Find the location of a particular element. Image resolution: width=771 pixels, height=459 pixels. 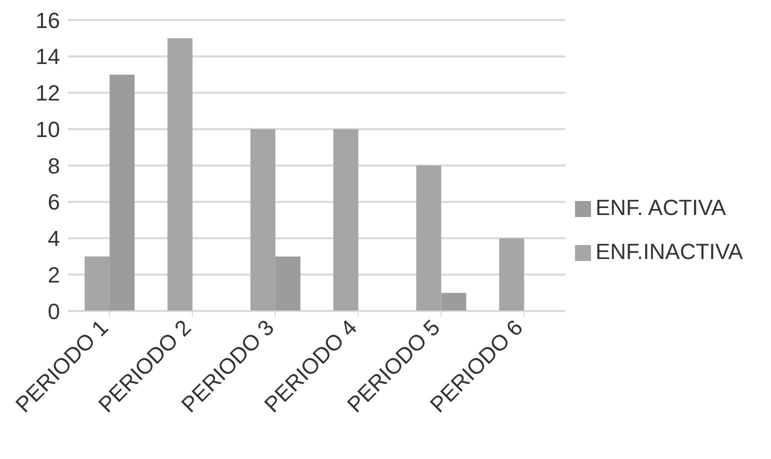

legend-label: ENF. ACTIVA is located at coordinates (660, 207).